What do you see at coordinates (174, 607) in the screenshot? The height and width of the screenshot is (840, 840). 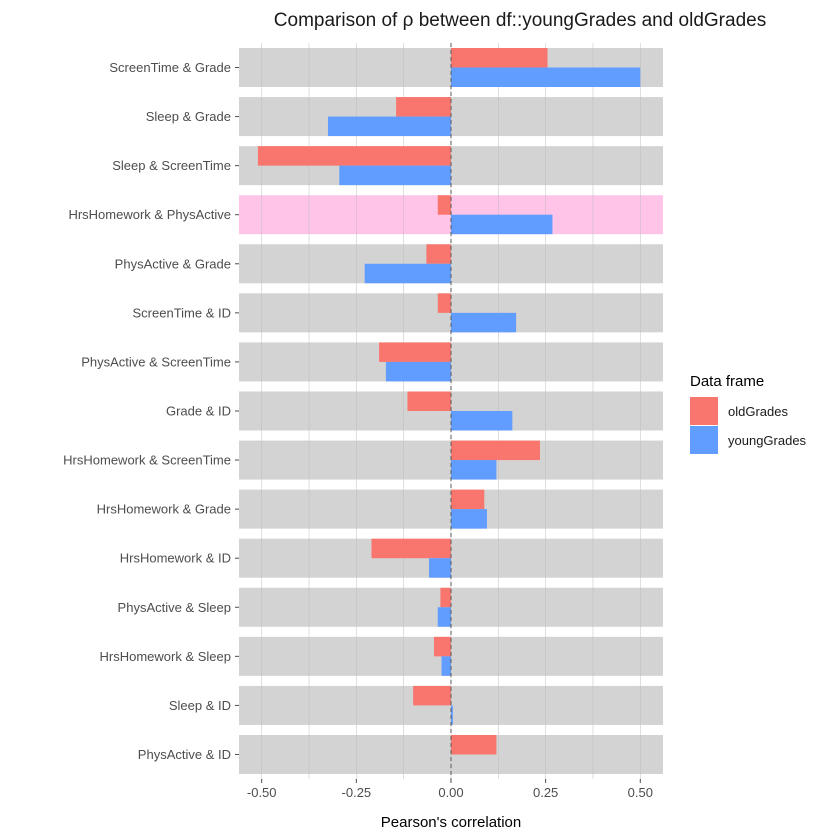 I see `y-tick-label: PhysActive & Sleep` at bounding box center [174, 607].